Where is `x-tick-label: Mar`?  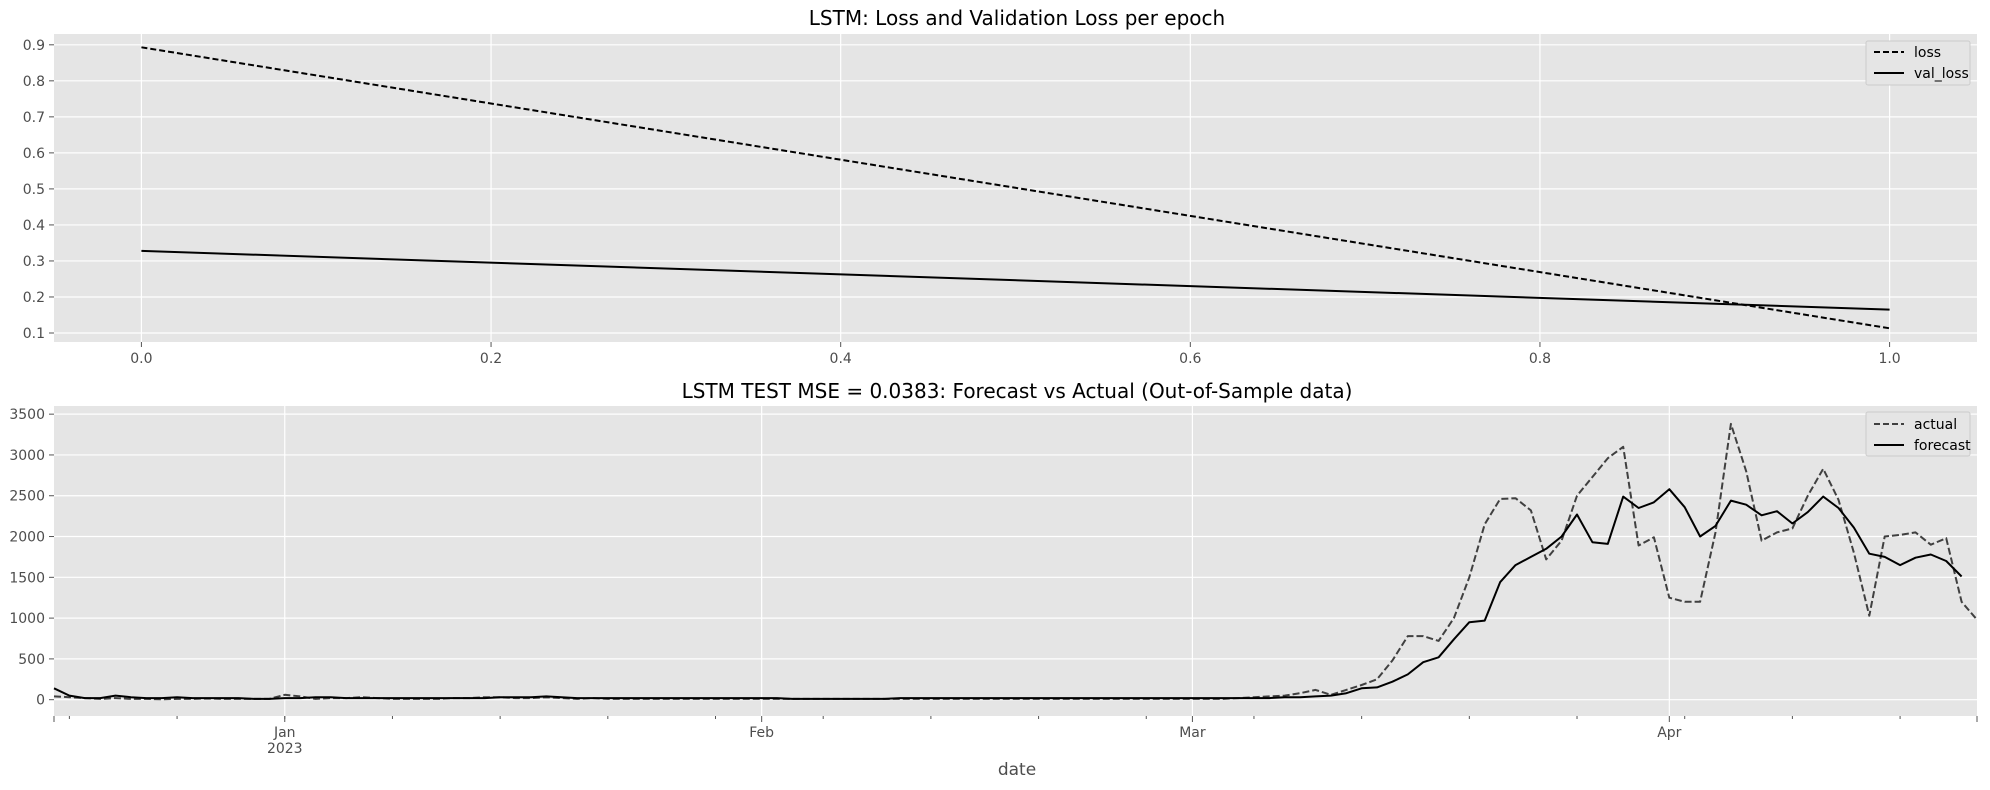 x-tick-label: Mar is located at coordinates (1192, 733).